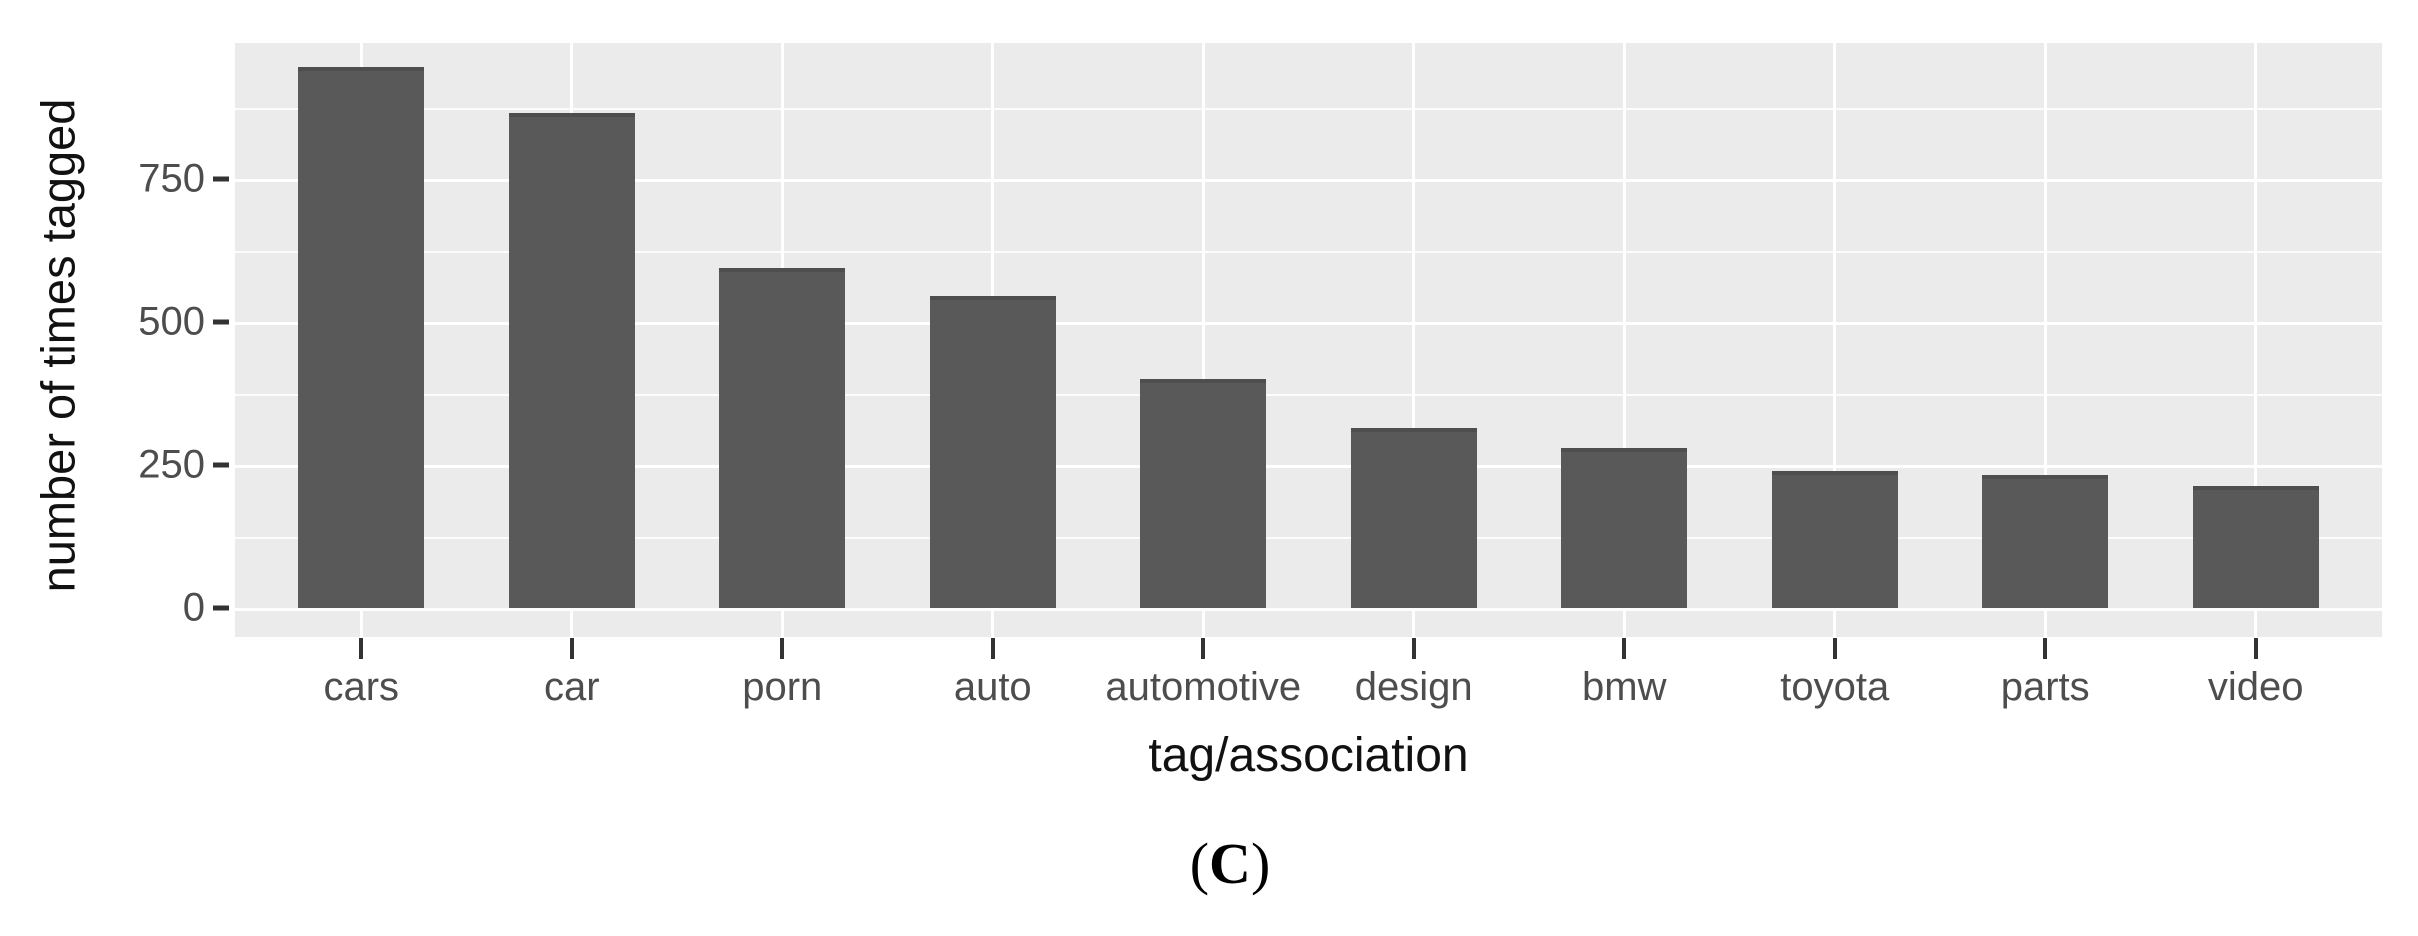  Describe the element at coordinates (2255, 648) in the screenshot. I see `x-tick-mark-video` at that location.